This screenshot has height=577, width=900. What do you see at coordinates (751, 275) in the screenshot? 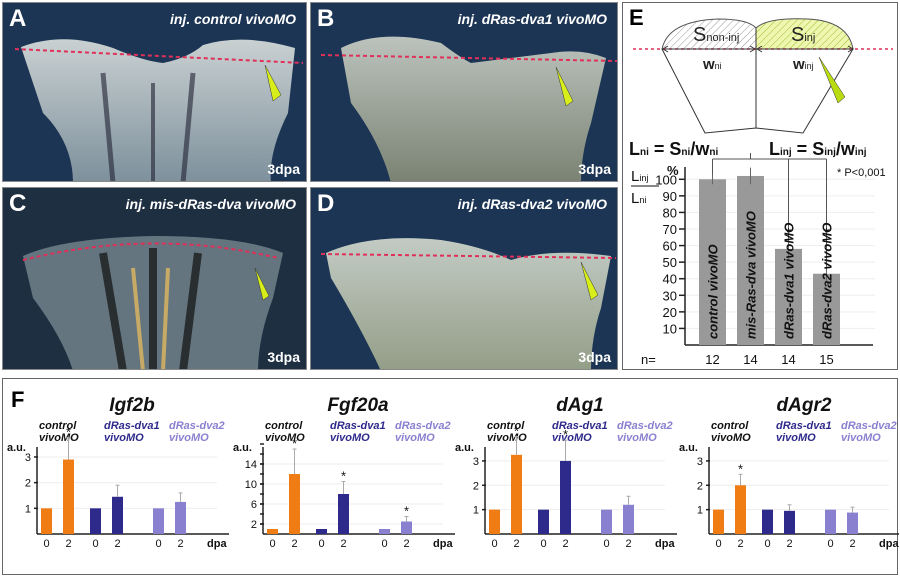
I see `bar-label: mis-Ras-dva vivoMO` at bounding box center [751, 275].